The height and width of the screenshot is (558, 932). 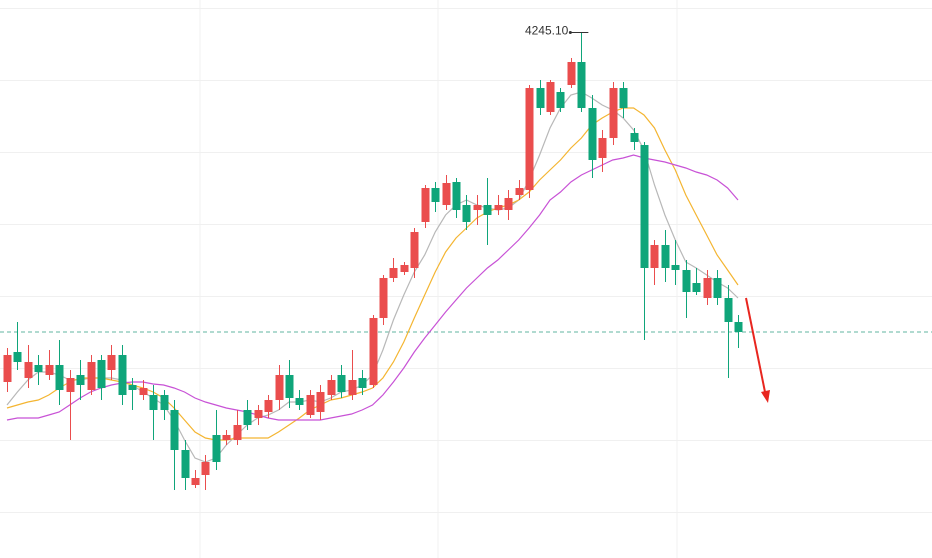 What do you see at coordinates (755, 345) in the screenshot?
I see `arrow-shaft` at bounding box center [755, 345].